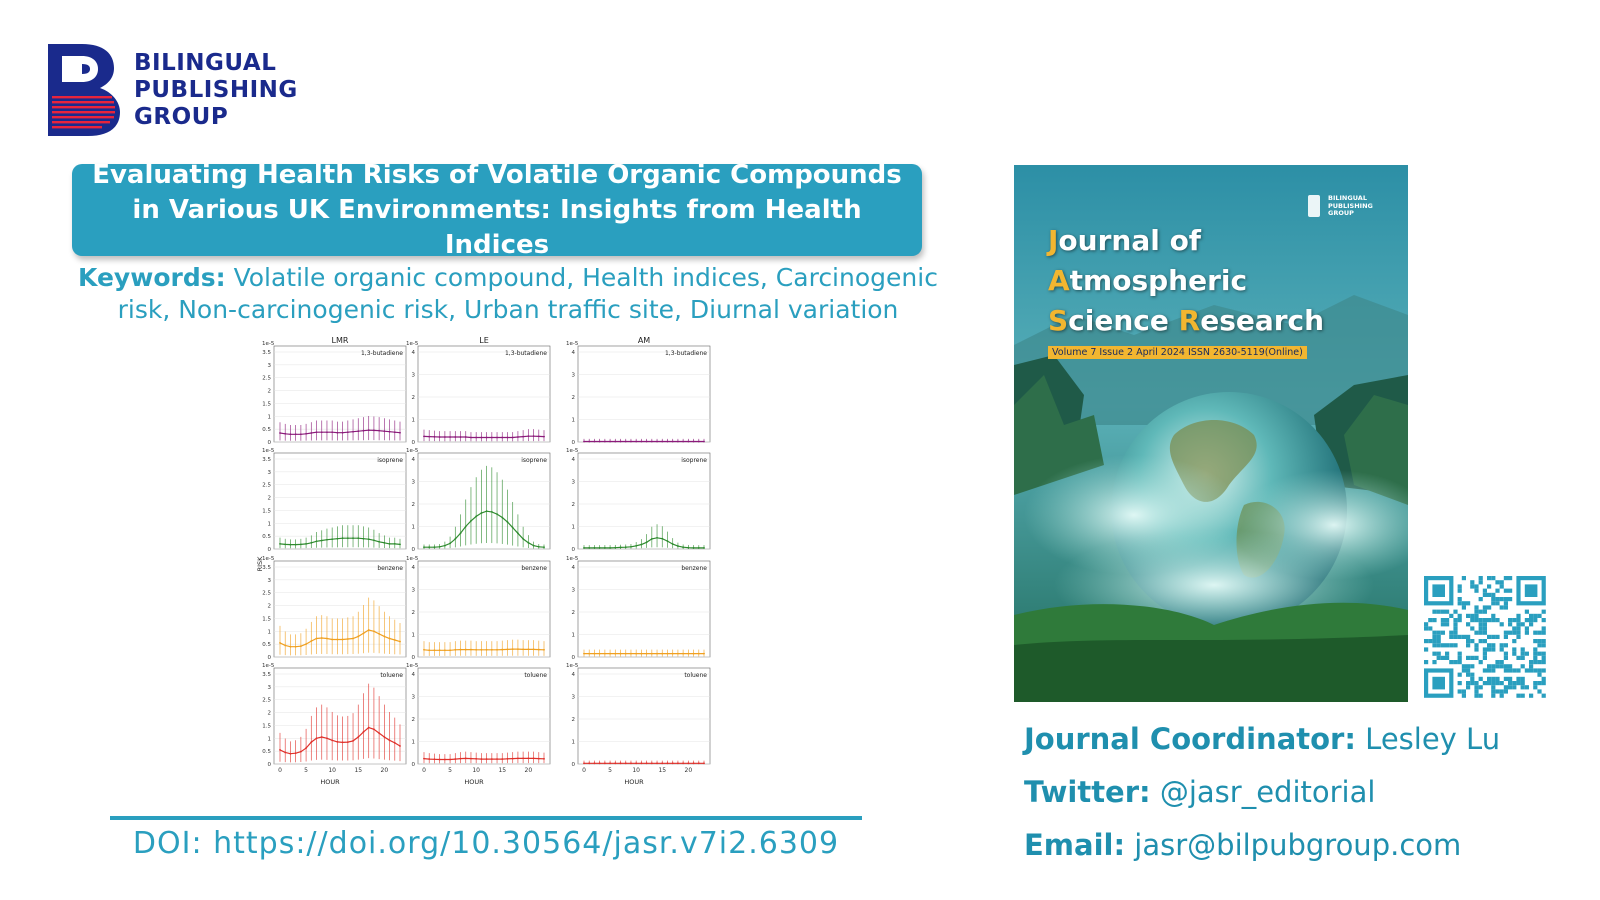  I want to click on publisher-name-line: PUBLISHING, so click(216, 90).